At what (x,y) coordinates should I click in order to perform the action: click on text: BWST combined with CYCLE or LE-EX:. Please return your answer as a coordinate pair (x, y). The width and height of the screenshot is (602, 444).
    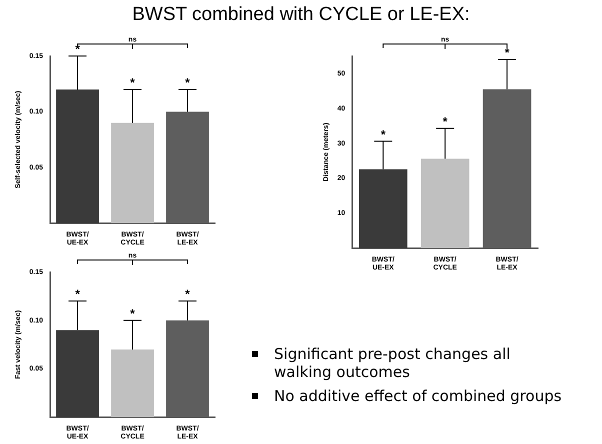
    Looking at the image, I should click on (301, 15).